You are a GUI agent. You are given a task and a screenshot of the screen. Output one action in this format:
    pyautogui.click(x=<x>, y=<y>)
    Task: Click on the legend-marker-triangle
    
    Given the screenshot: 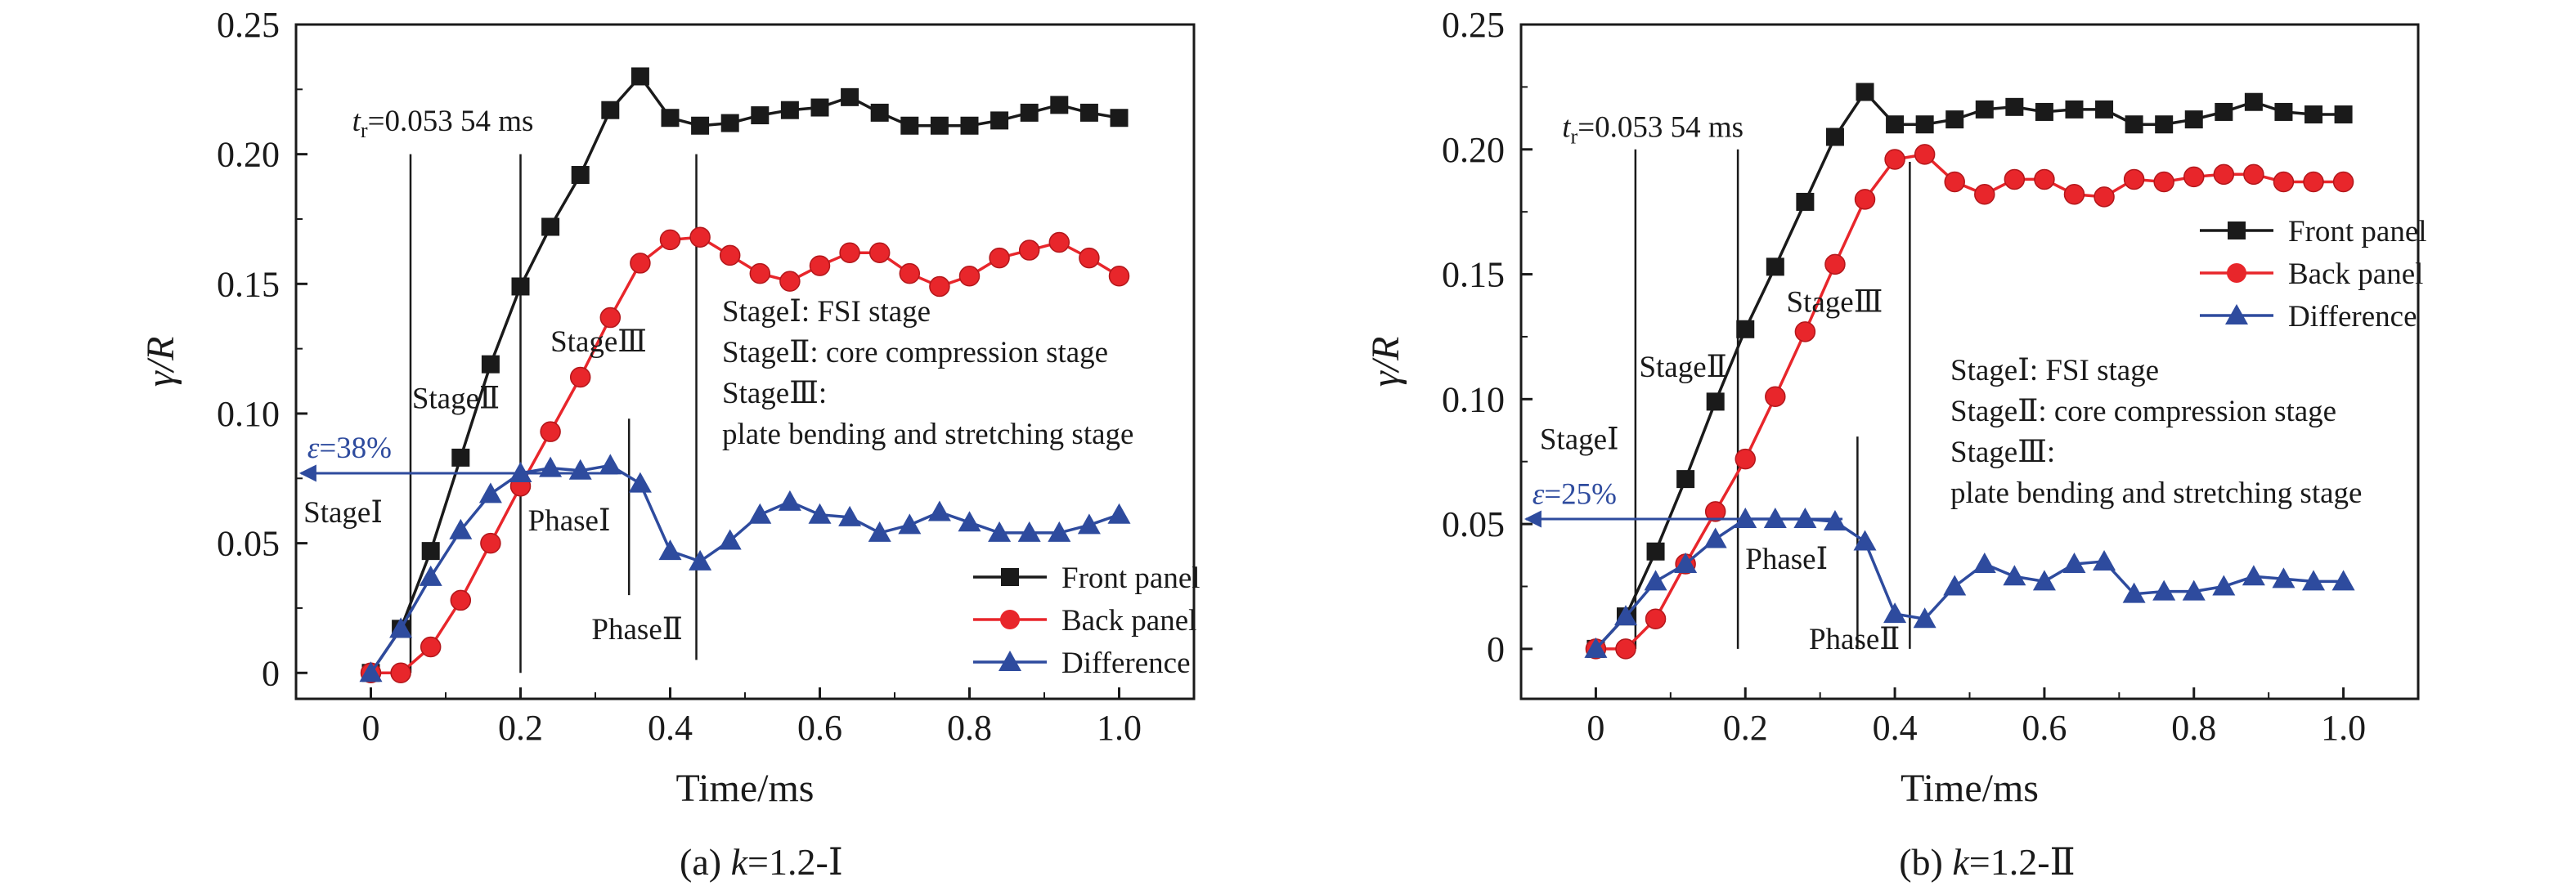 What is the action you would take?
    pyautogui.click(x=1010, y=661)
    